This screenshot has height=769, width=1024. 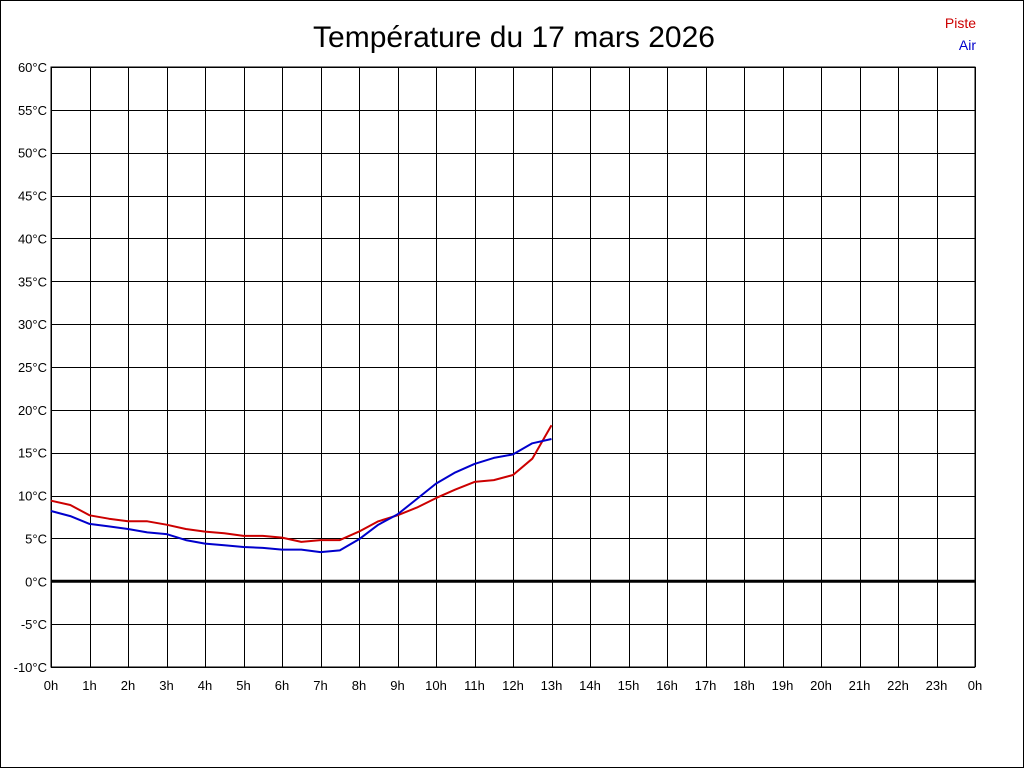 I want to click on x-tick-label: 19h, so click(x=783, y=685).